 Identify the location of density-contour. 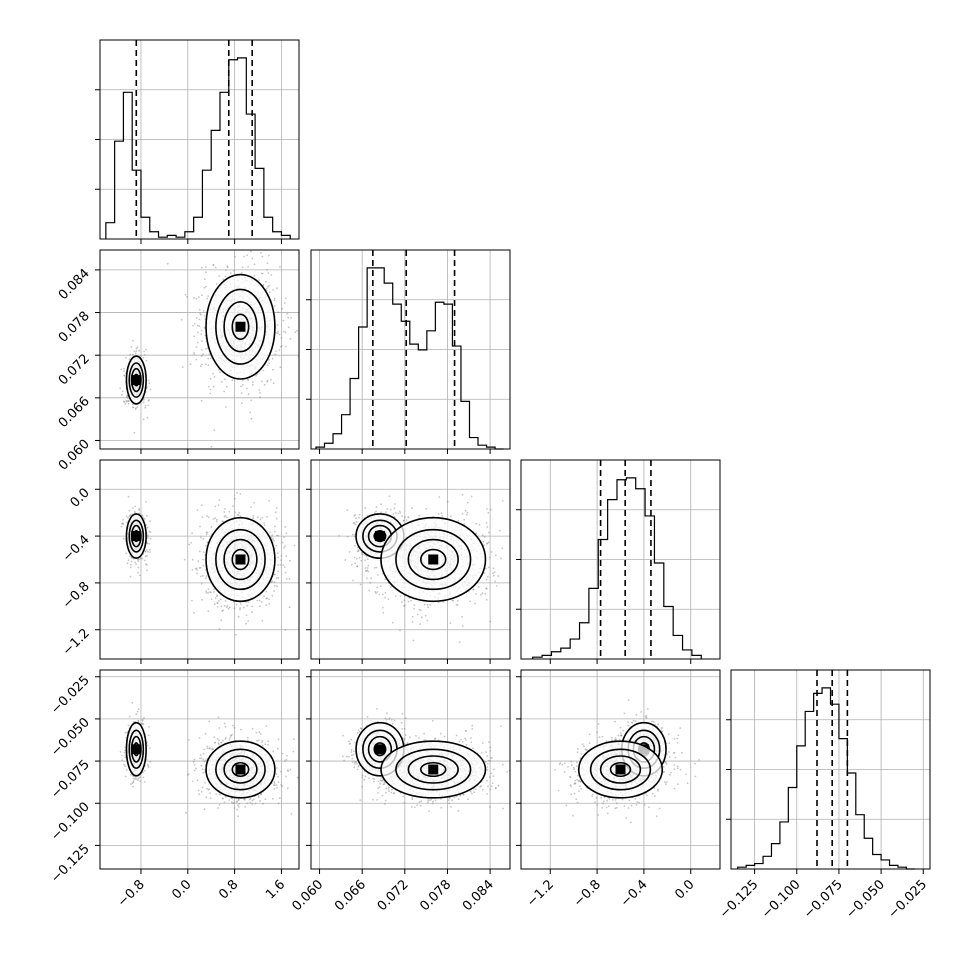
(433, 559).